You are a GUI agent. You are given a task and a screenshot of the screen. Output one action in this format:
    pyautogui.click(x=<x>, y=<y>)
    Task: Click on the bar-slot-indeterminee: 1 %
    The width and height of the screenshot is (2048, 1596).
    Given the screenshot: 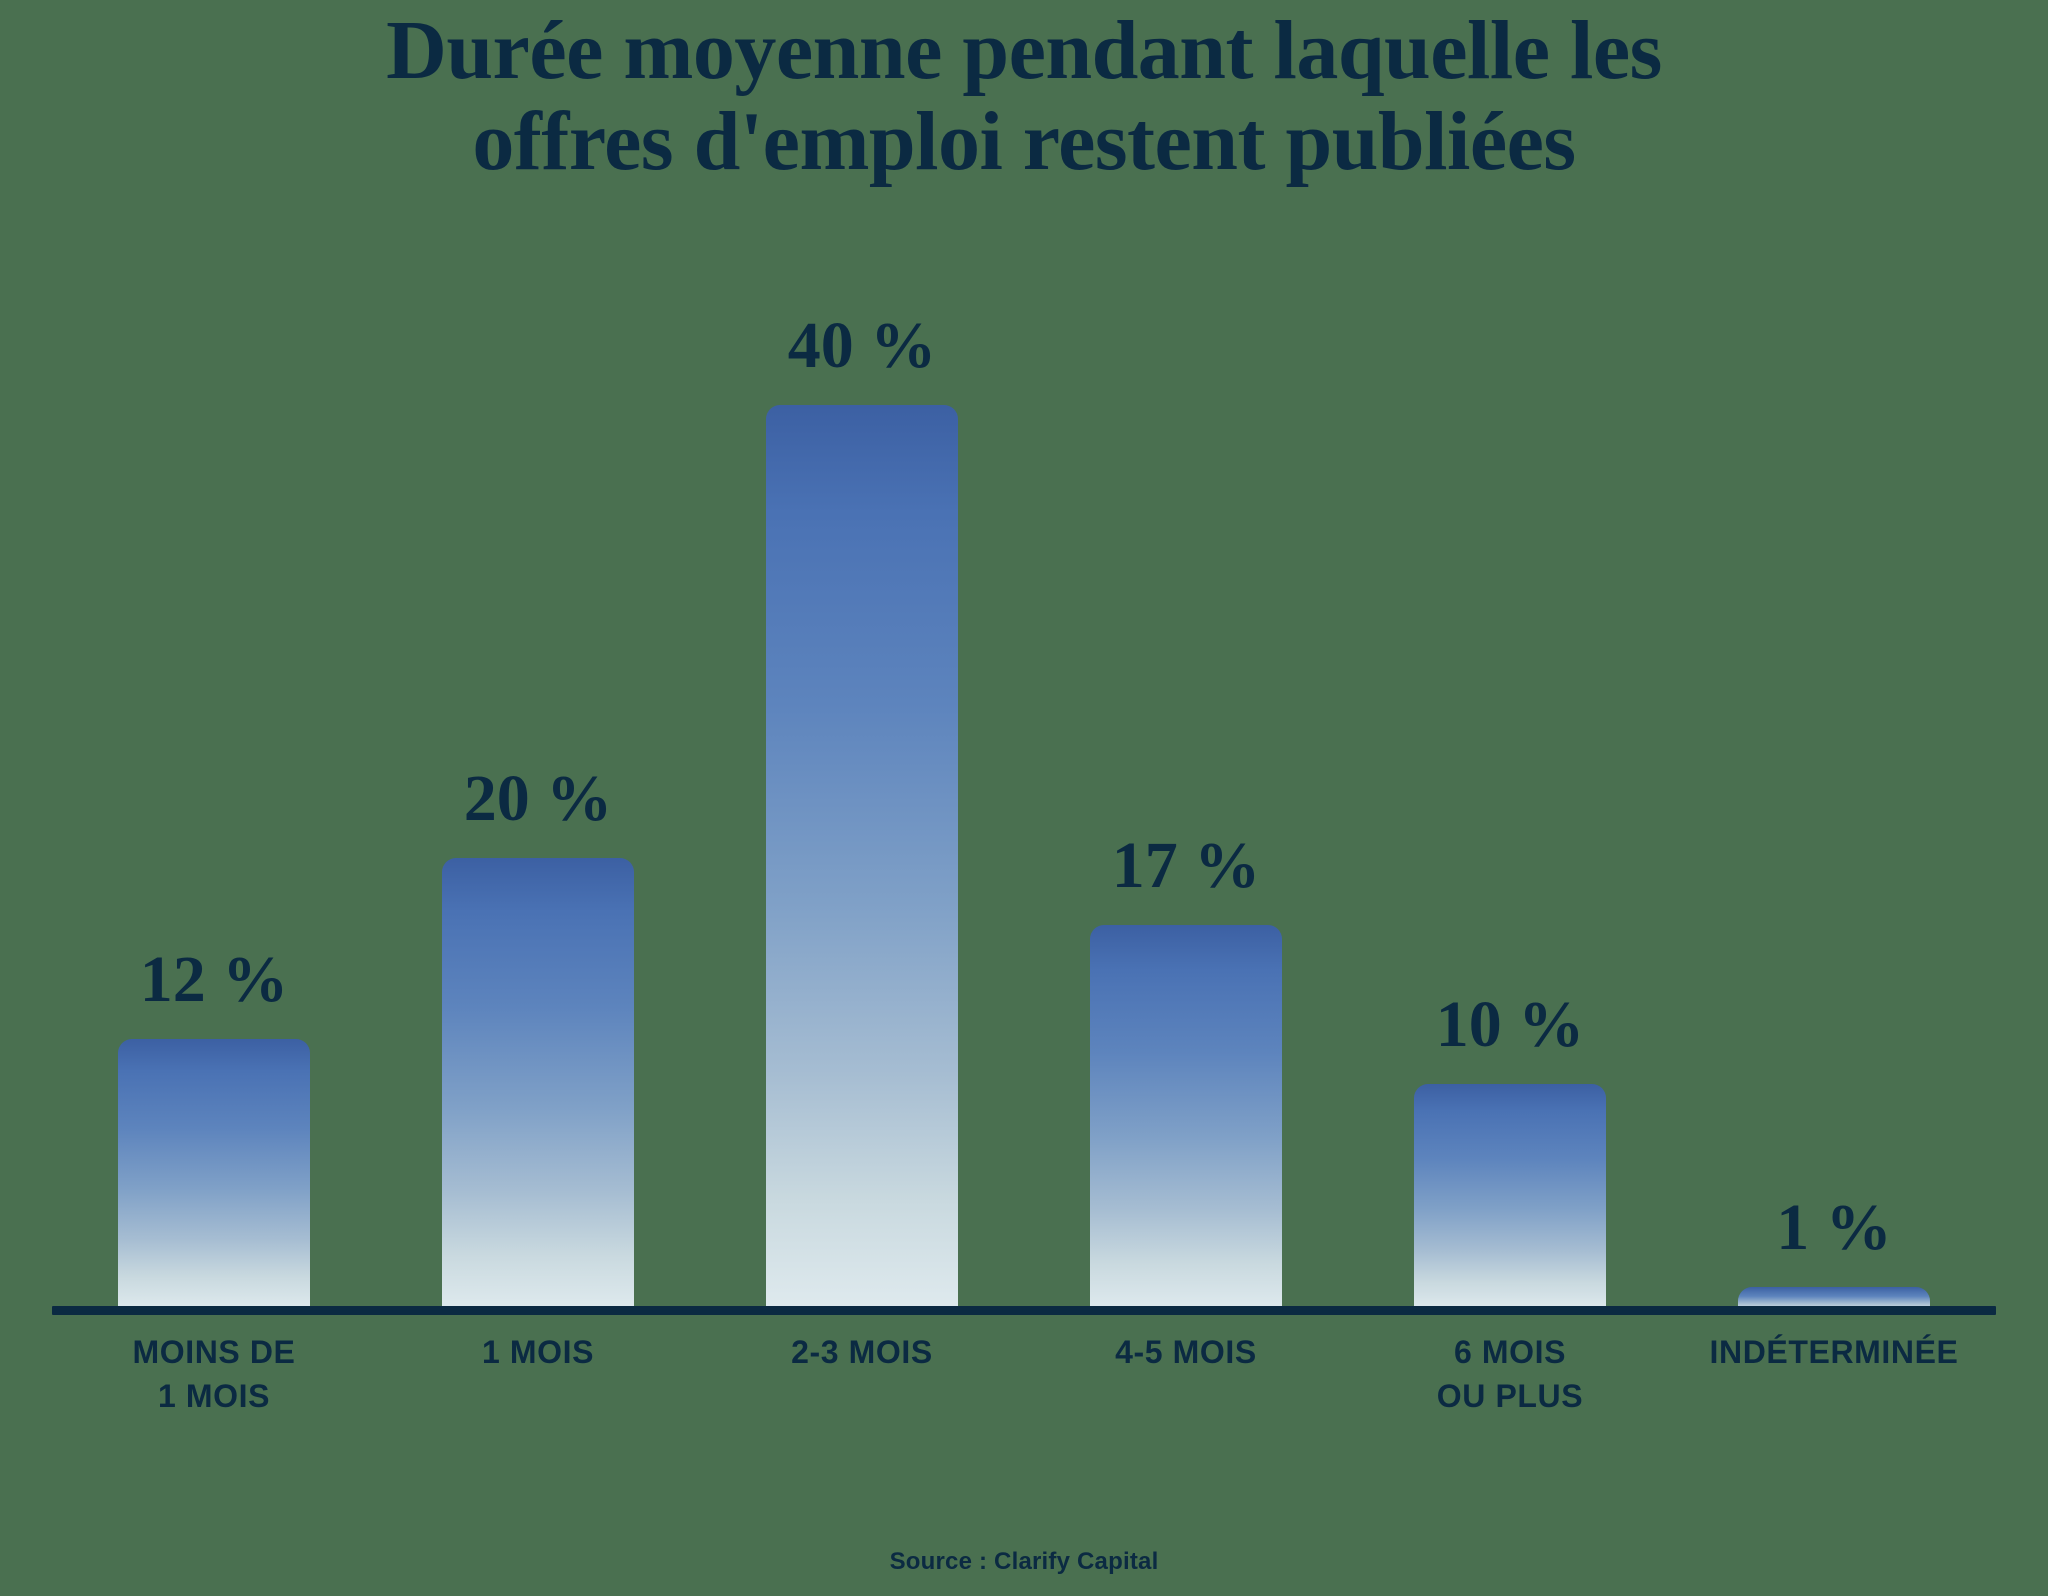 What is the action you would take?
    pyautogui.click(x=1834, y=780)
    